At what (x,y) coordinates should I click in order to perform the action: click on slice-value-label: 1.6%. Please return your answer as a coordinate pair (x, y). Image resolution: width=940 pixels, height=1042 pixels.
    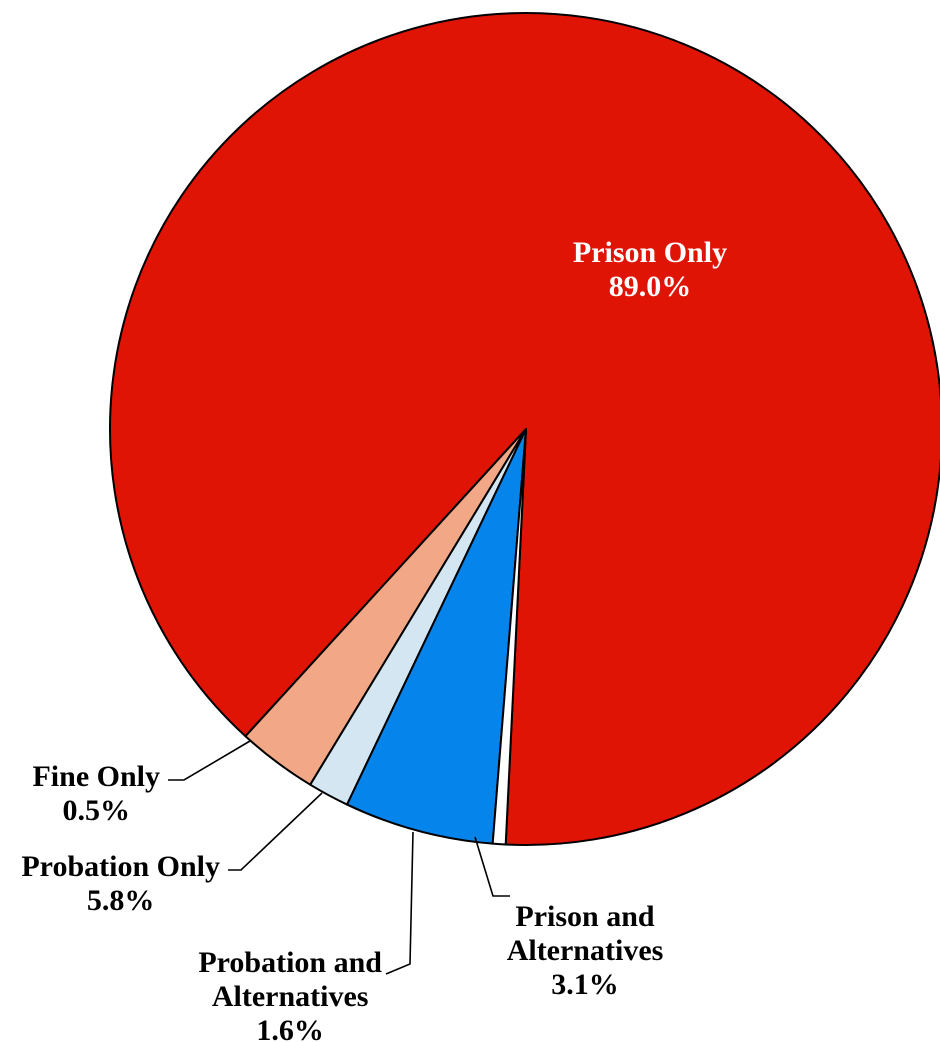
    Looking at the image, I should click on (290, 1028).